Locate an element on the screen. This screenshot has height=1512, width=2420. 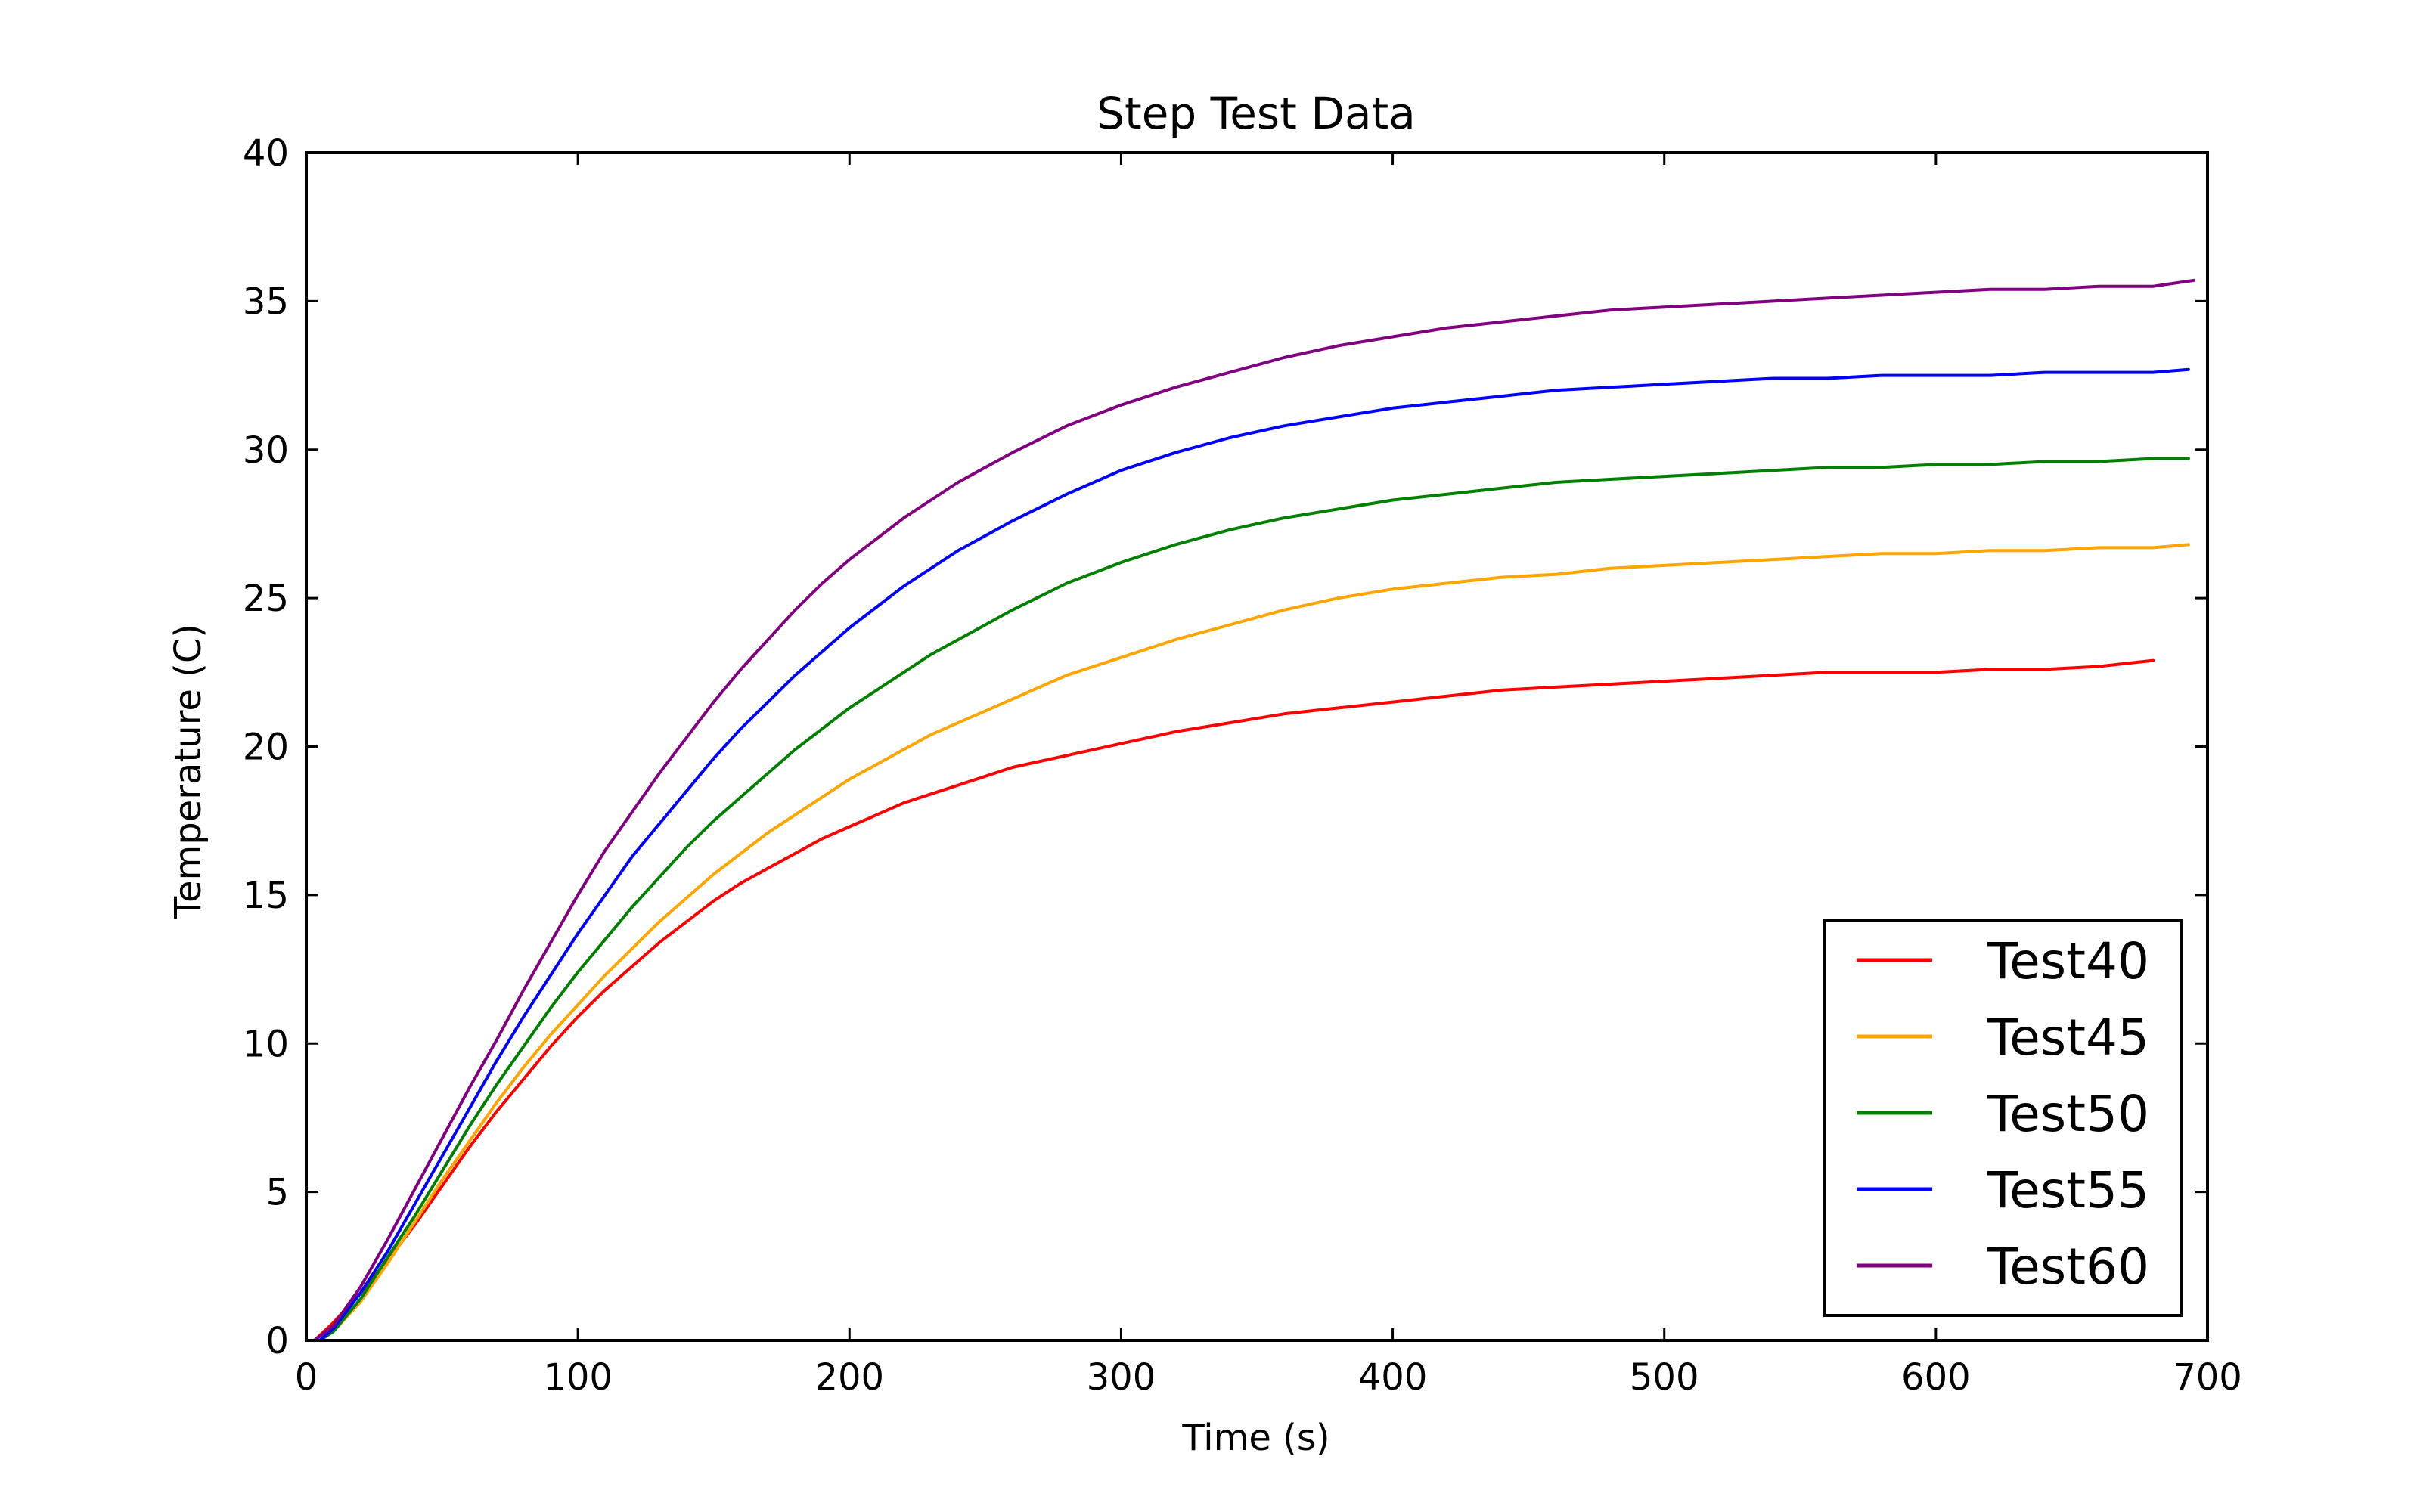
y-tick-label: 20 is located at coordinates (266, 748).